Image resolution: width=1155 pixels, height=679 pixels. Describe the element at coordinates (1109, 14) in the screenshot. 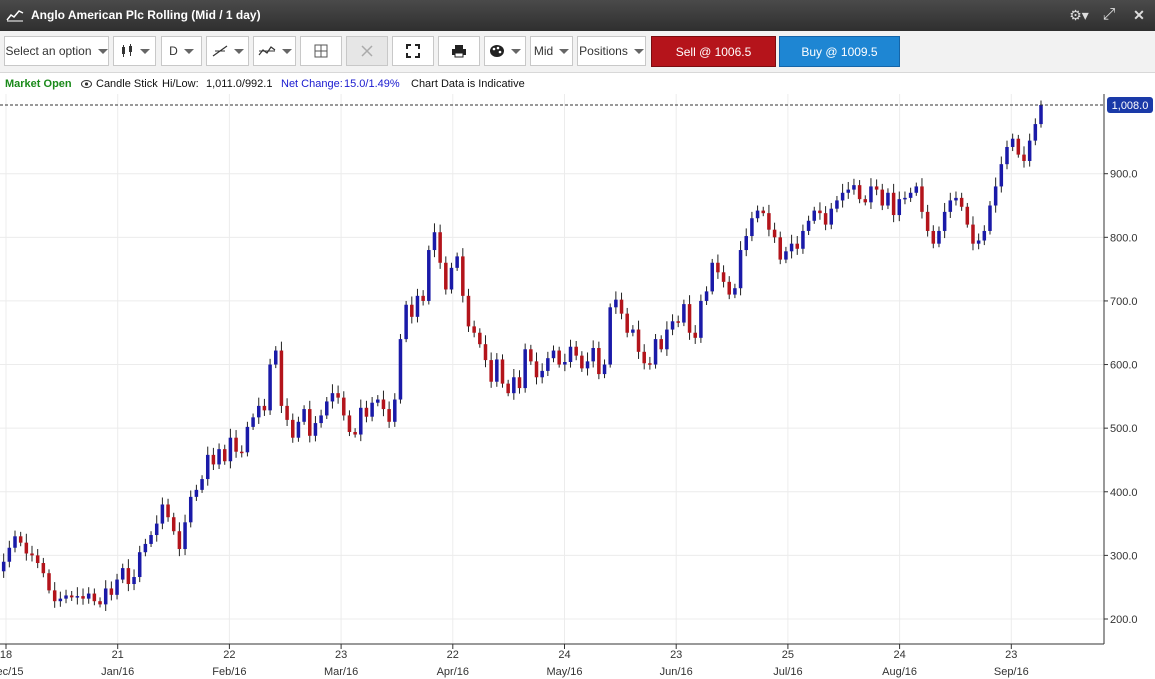

I see `expand-icon: ⤢` at that location.